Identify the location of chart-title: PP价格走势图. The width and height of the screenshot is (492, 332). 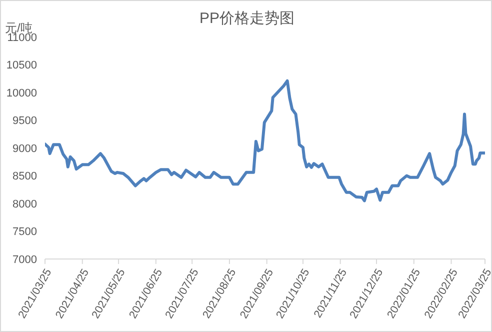
(246, 18).